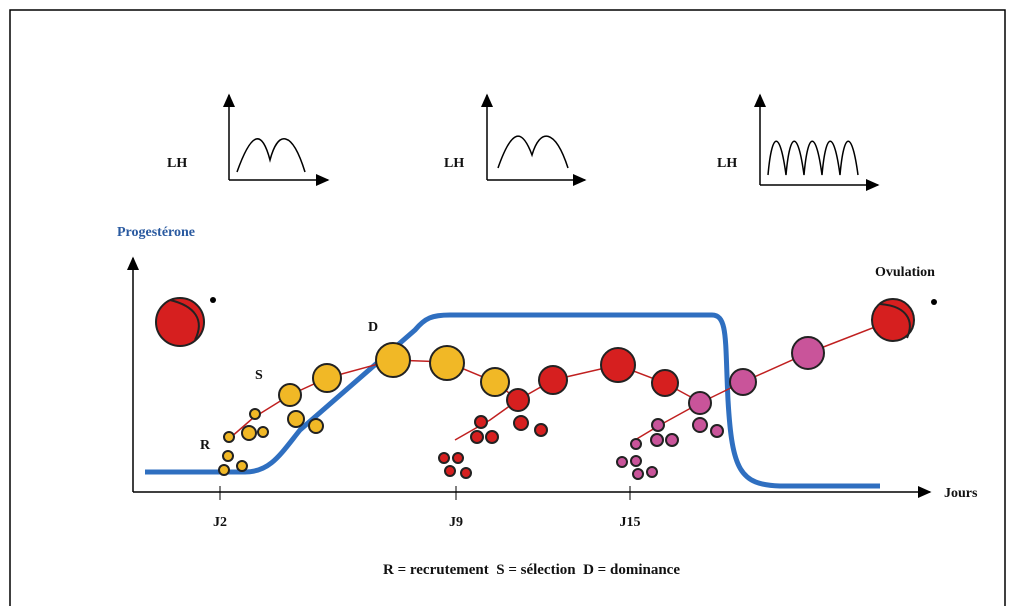 The height and width of the screenshot is (606, 1015). What do you see at coordinates (220, 522) in the screenshot?
I see `tick-label: J2` at bounding box center [220, 522].